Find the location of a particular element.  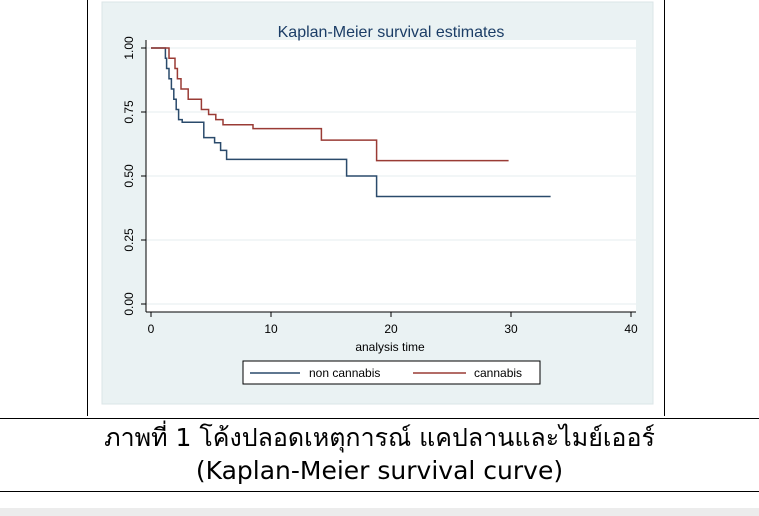

x-tick-label: 0 is located at coordinates (151, 329).